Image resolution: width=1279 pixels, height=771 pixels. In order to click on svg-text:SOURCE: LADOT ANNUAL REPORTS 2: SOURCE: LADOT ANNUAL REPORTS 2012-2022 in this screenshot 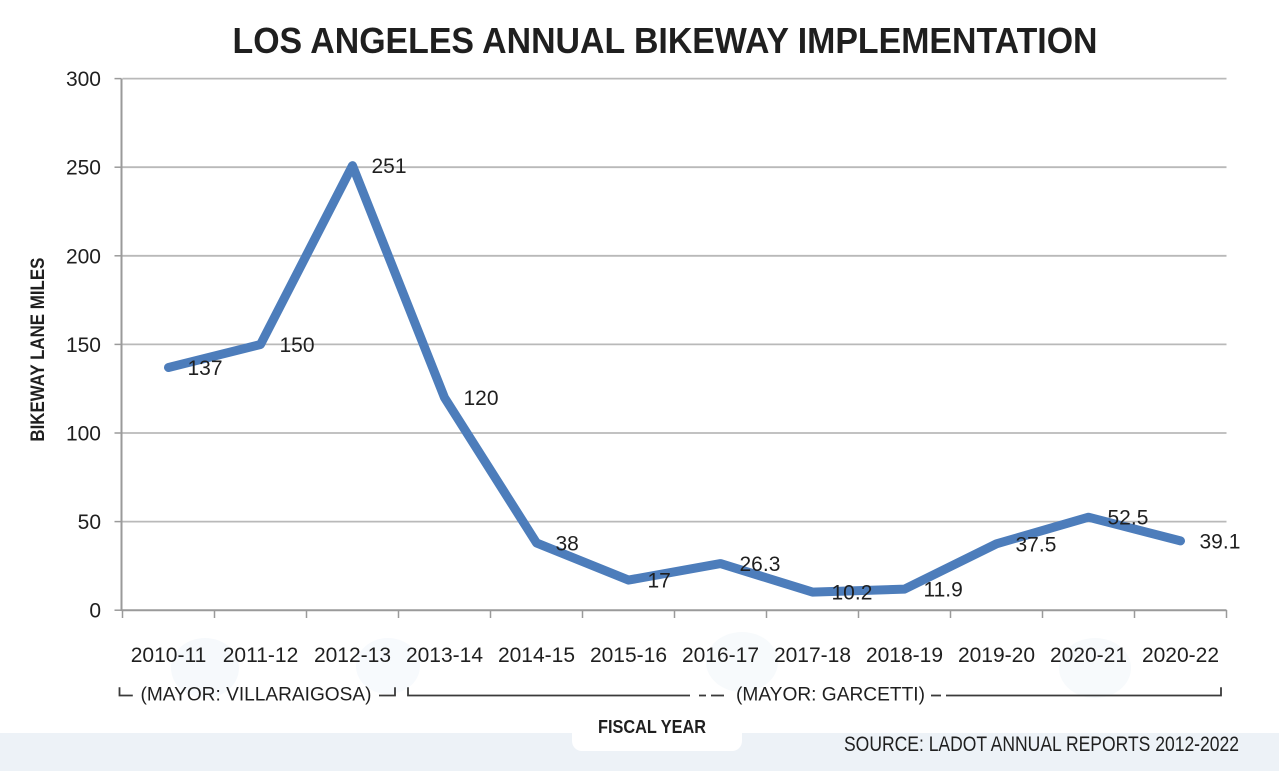, I will do `click(1041, 744)`.